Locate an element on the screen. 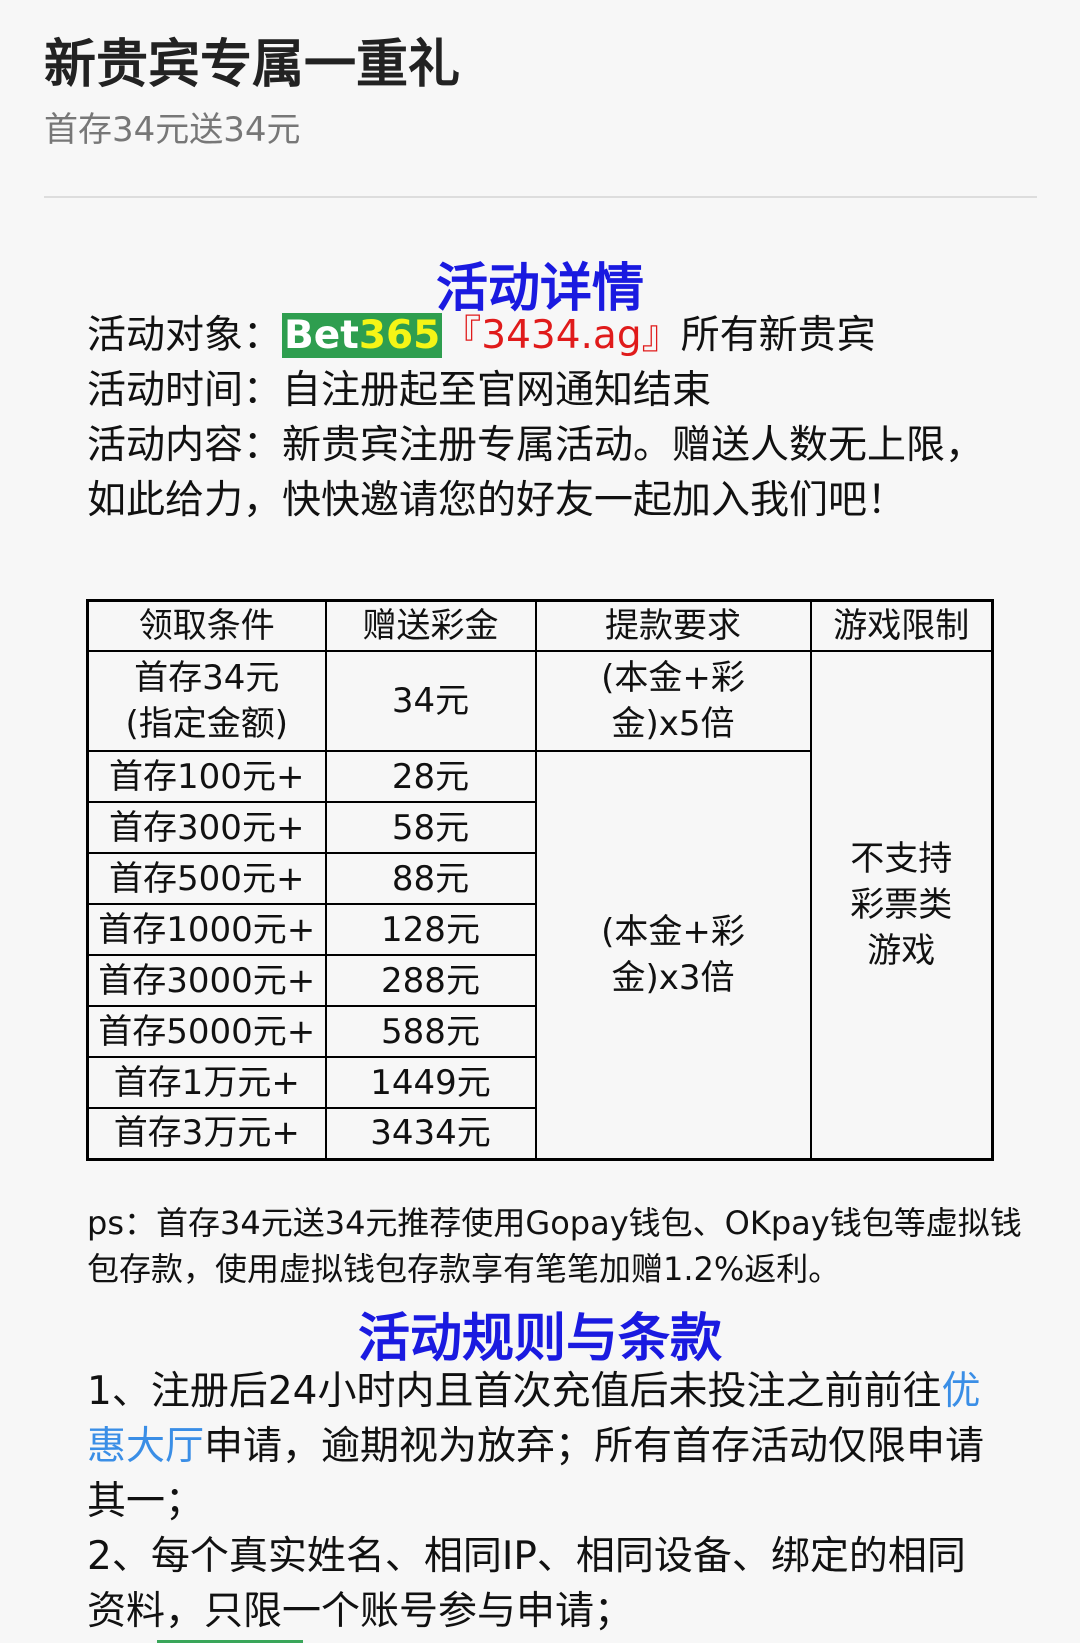 This screenshot has width=1080, height=1643. cell-bonus: 128元 is located at coordinates (430, 929).